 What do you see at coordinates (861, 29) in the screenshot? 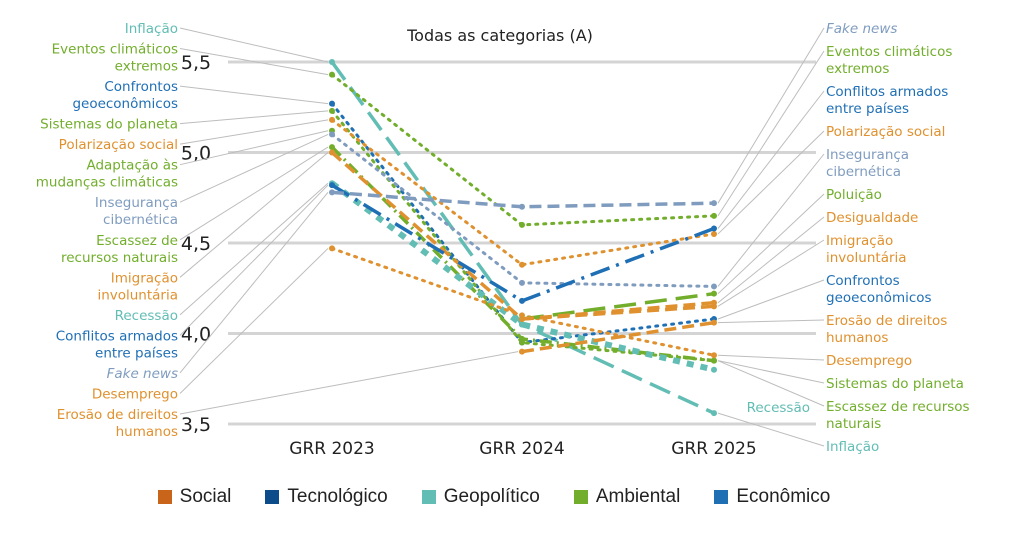
I see `series-label: Fake news` at bounding box center [861, 29].